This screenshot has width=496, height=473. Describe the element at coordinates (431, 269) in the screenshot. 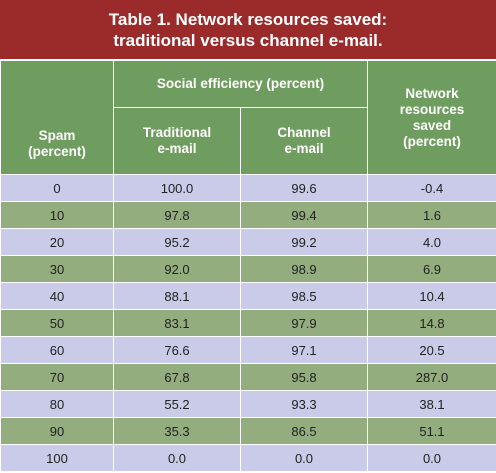

I see `table-cell: 6.9` at that location.